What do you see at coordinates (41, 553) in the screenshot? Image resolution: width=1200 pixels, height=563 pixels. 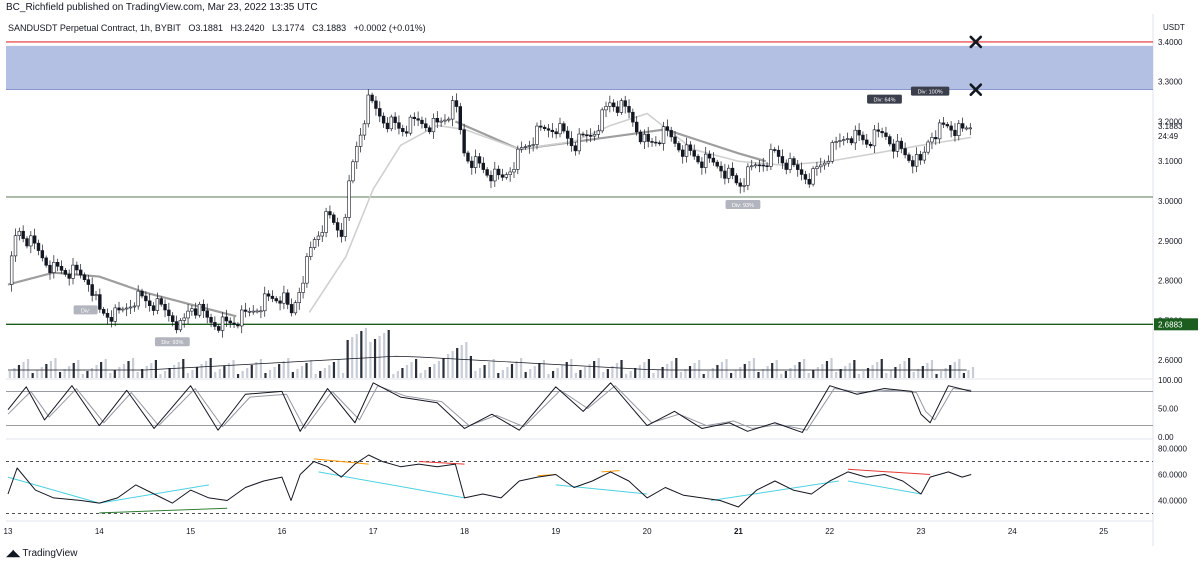 I see `tradingview-branding: ◢◣ TradingView` at bounding box center [41, 553].